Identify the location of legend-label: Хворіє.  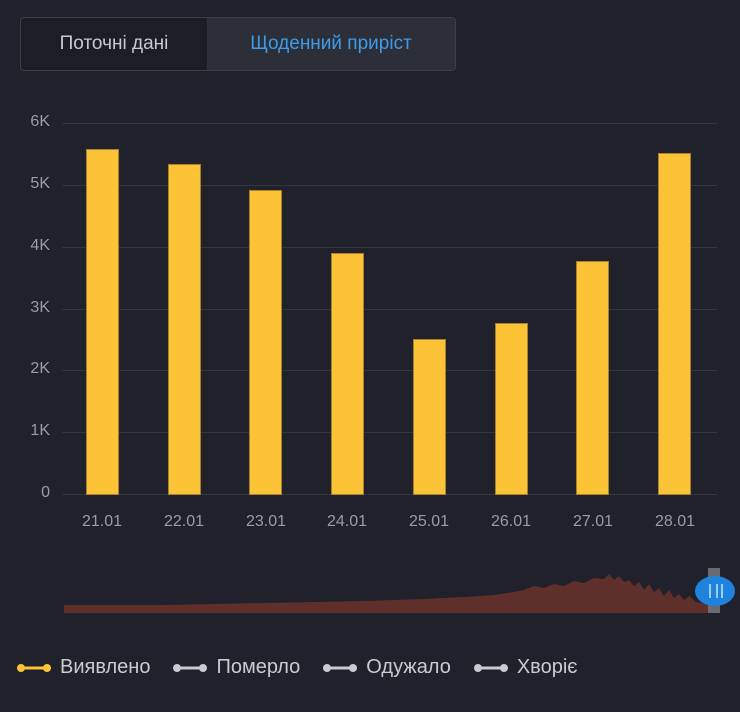
(547, 667).